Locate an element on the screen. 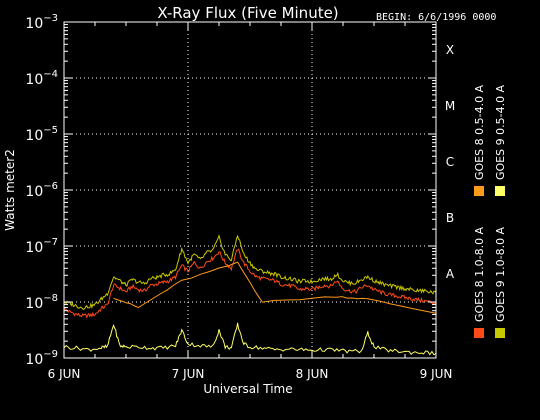 The image size is (540, 420). y-tick-exponent: −9 is located at coordinates (50, 354).